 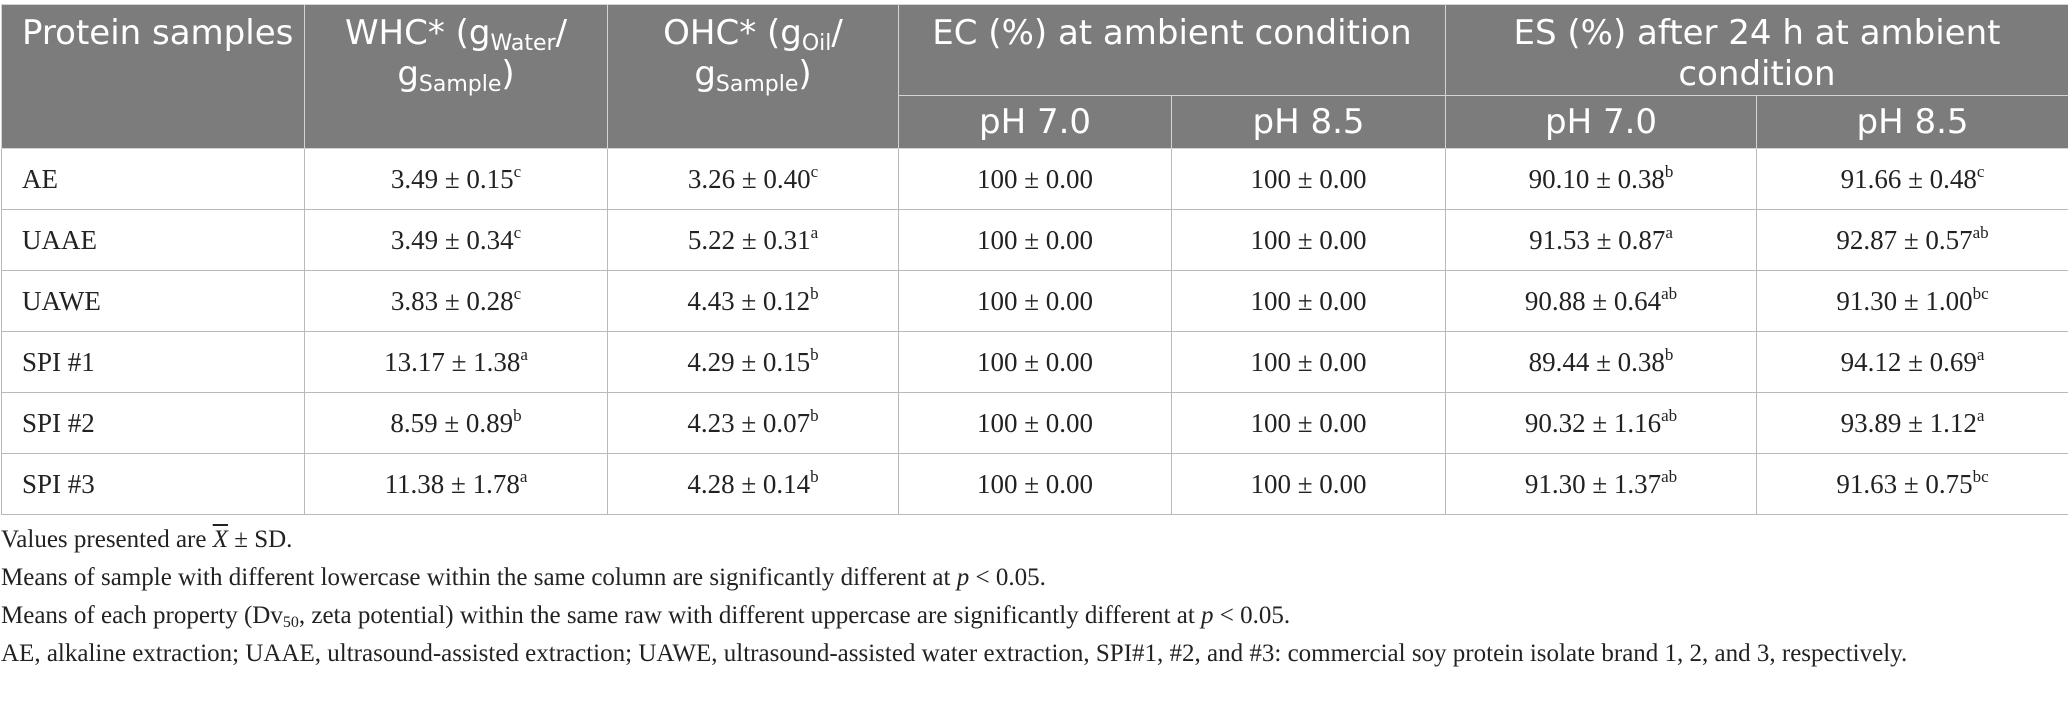 What do you see at coordinates (1597, 239) in the screenshot?
I see `cell-value: 91.53 ± 0.87` at bounding box center [1597, 239].